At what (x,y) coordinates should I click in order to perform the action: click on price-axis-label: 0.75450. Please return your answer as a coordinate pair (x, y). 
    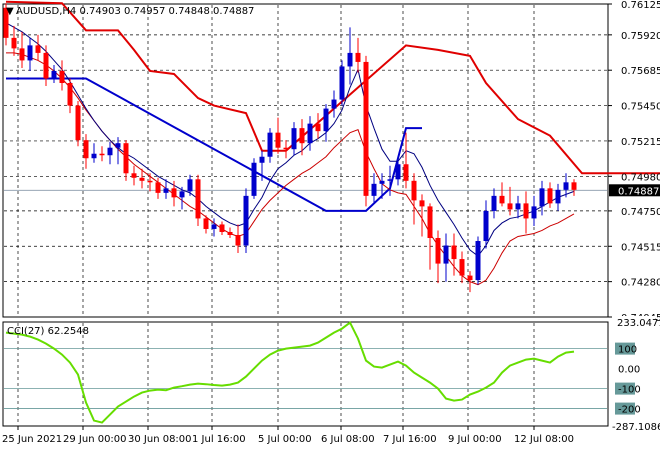
    Looking at the image, I should click on (640, 107).